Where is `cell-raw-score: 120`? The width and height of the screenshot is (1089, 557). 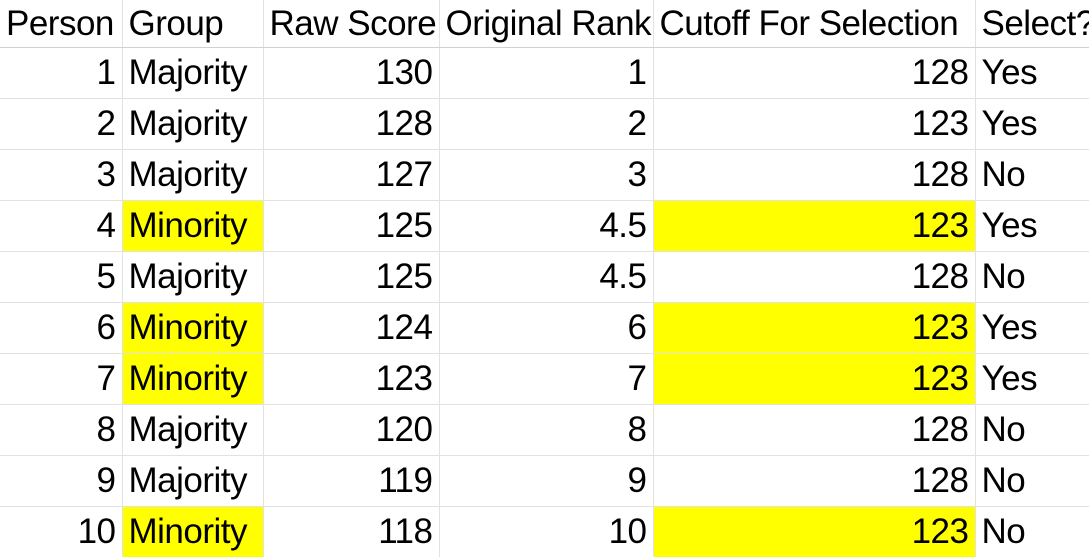
cell-raw-score: 120 is located at coordinates (351, 430).